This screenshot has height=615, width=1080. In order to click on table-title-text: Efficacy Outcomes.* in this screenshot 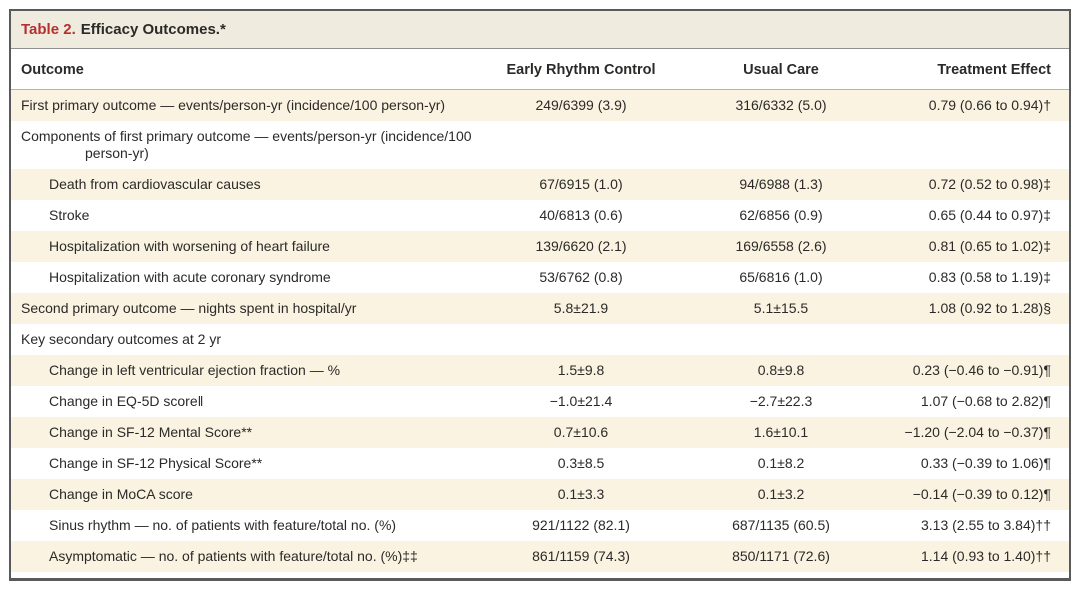, I will do `click(153, 29)`.